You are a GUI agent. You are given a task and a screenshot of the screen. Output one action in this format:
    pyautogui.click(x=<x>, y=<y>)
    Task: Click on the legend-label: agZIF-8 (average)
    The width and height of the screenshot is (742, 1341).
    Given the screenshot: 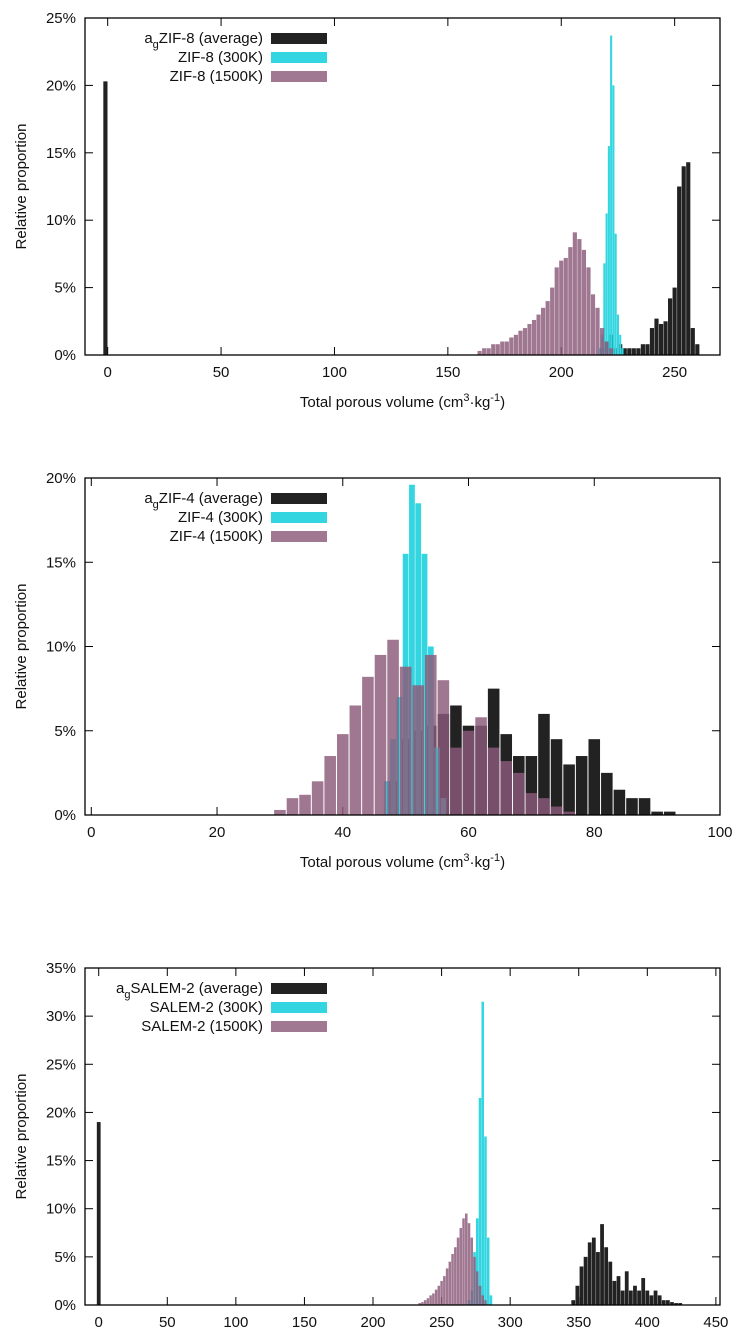 What is the action you would take?
    pyautogui.click(x=203, y=40)
    